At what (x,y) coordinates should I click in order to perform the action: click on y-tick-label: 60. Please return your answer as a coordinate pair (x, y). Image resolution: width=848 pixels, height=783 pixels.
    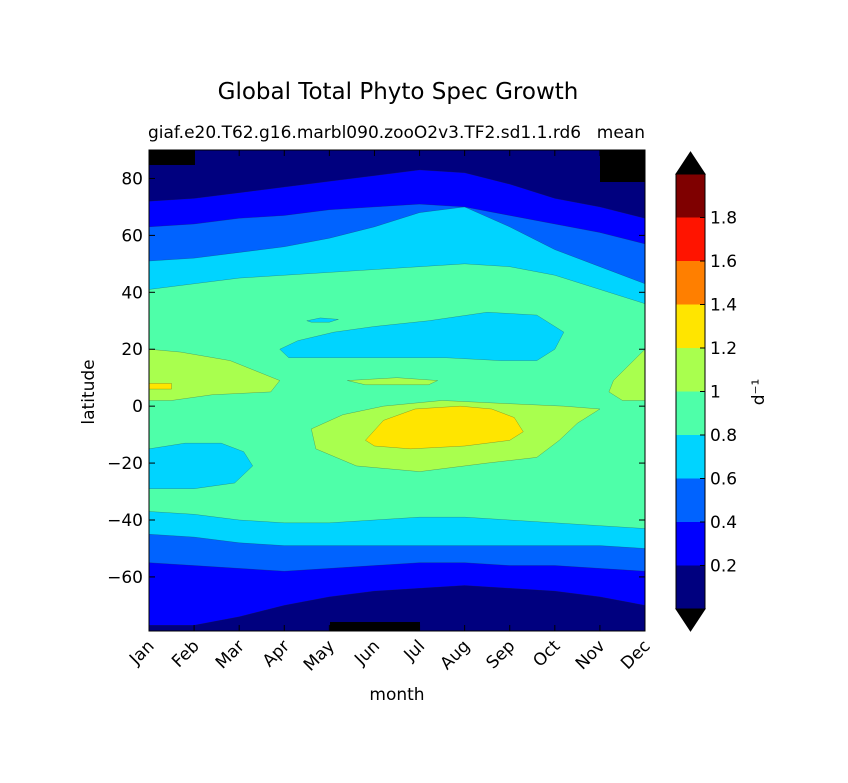
    Looking at the image, I should click on (132, 236).